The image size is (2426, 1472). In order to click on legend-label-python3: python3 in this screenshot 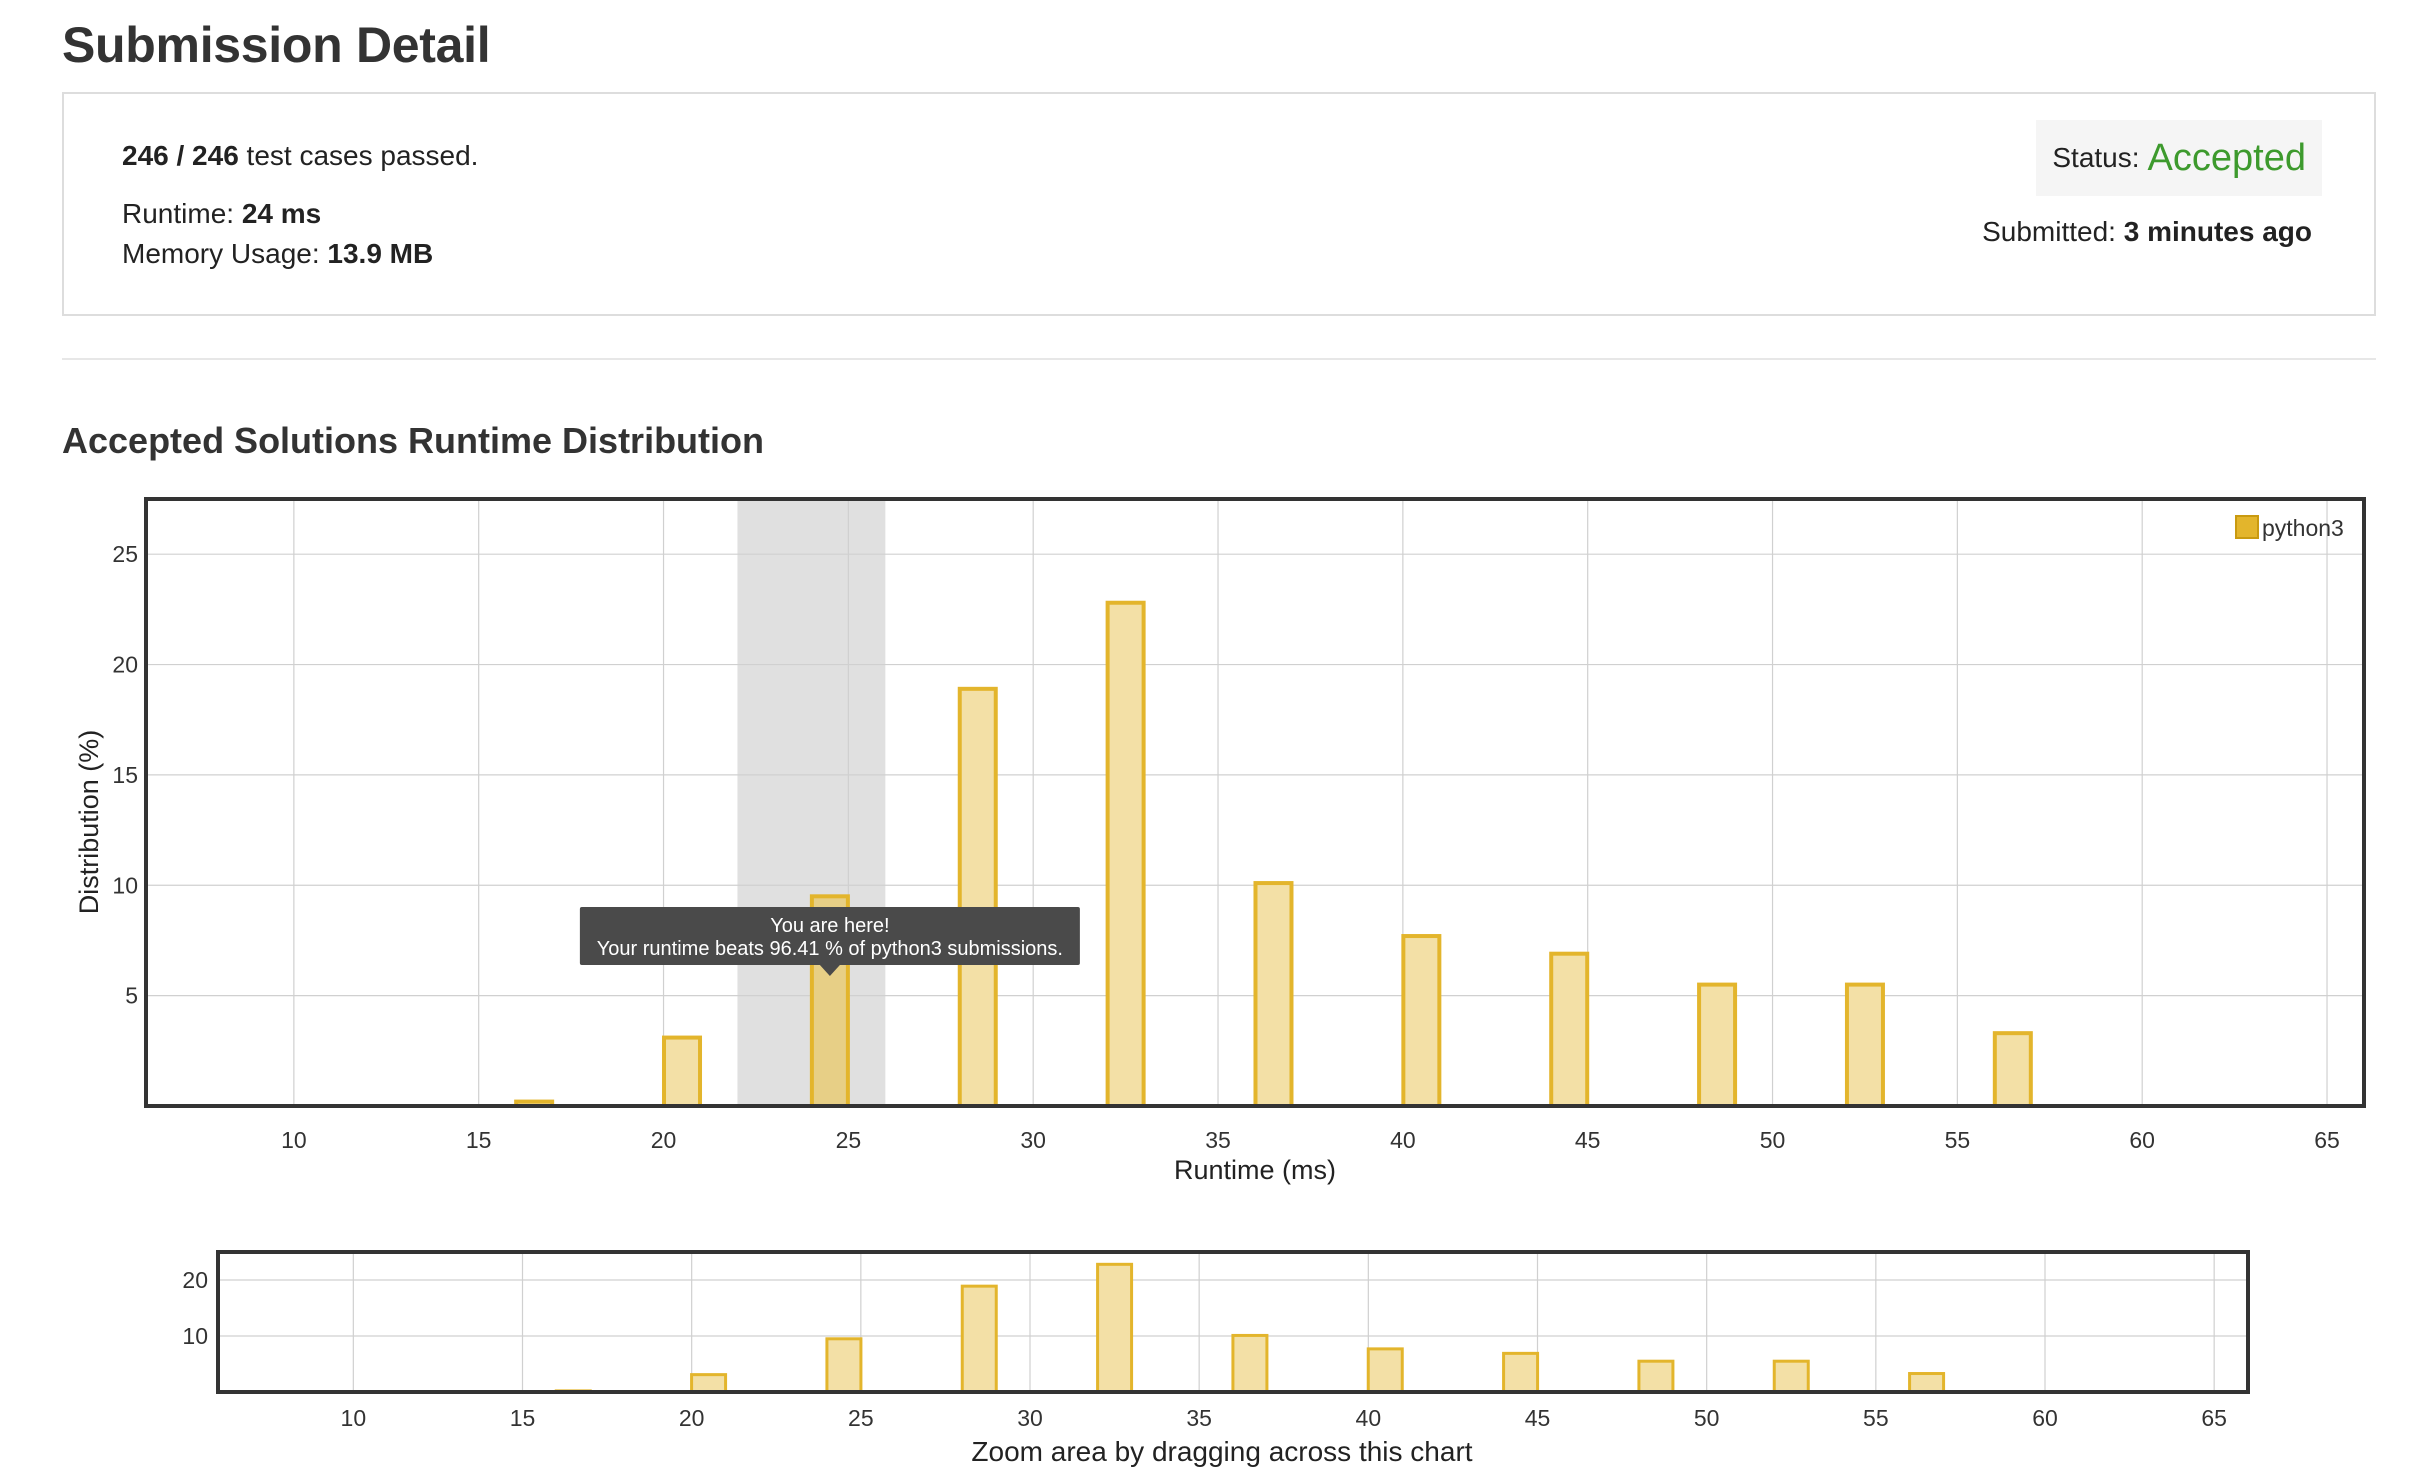, I will do `click(2303, 528)`.